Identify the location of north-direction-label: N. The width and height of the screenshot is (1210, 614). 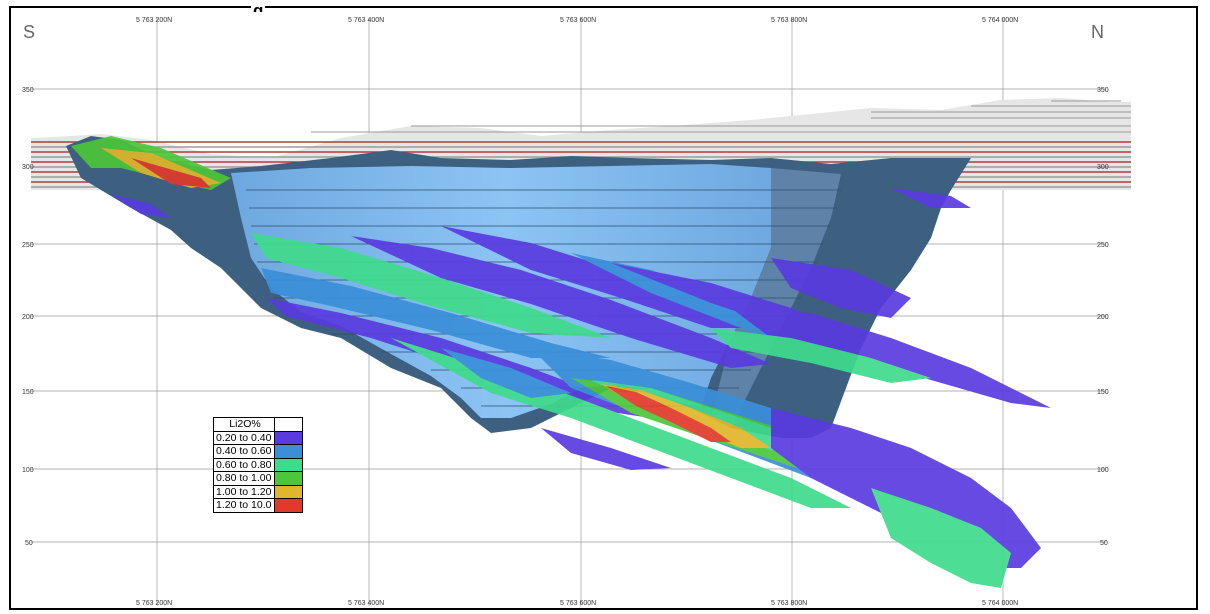
(1097, 32).